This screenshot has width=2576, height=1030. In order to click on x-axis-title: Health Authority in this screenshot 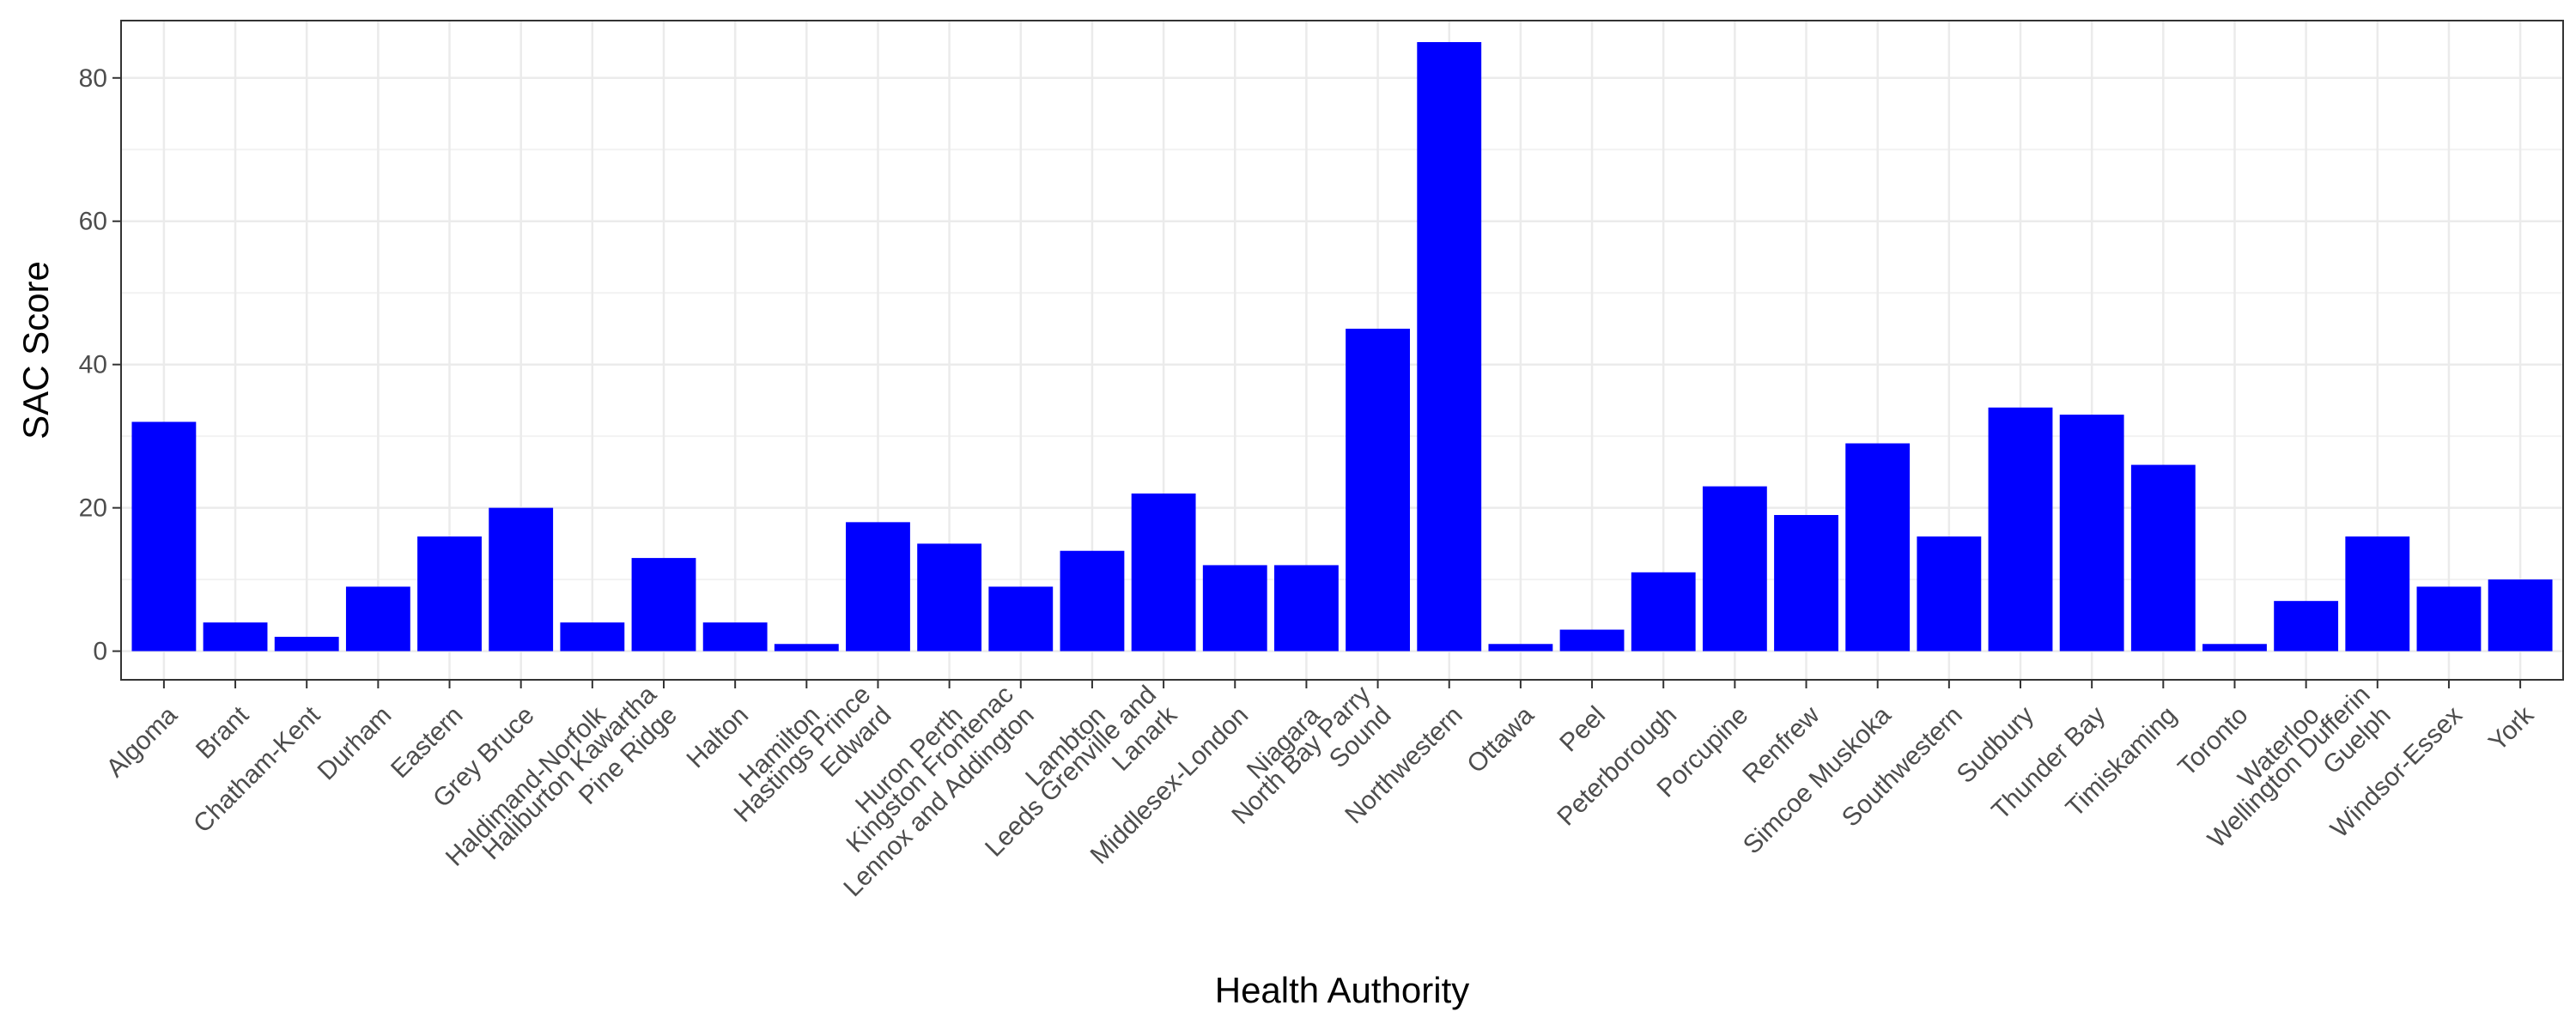, I will do `click(1342, 990)`.